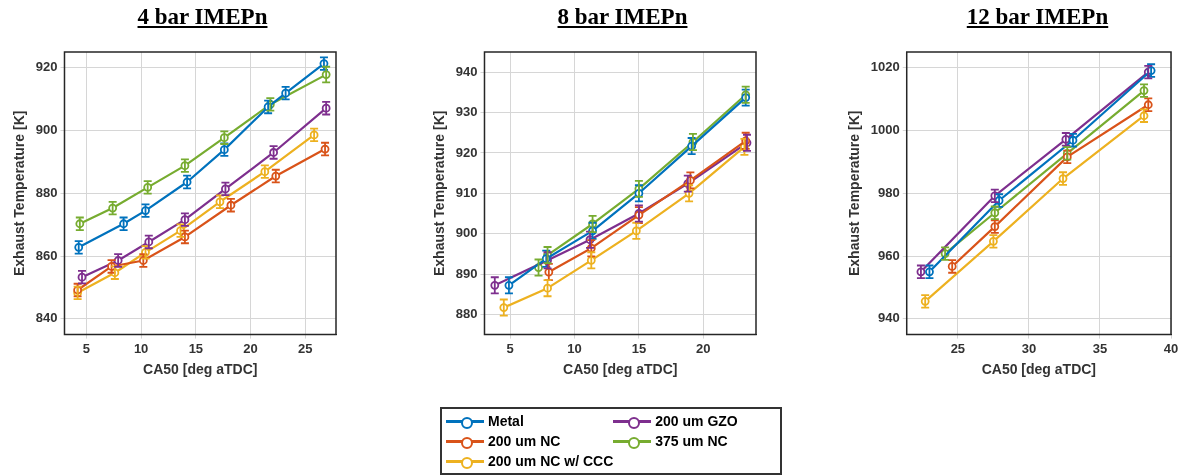 The image size is (1185, 476). I want to click on x-tick-label: 40, so click(1171, 348).